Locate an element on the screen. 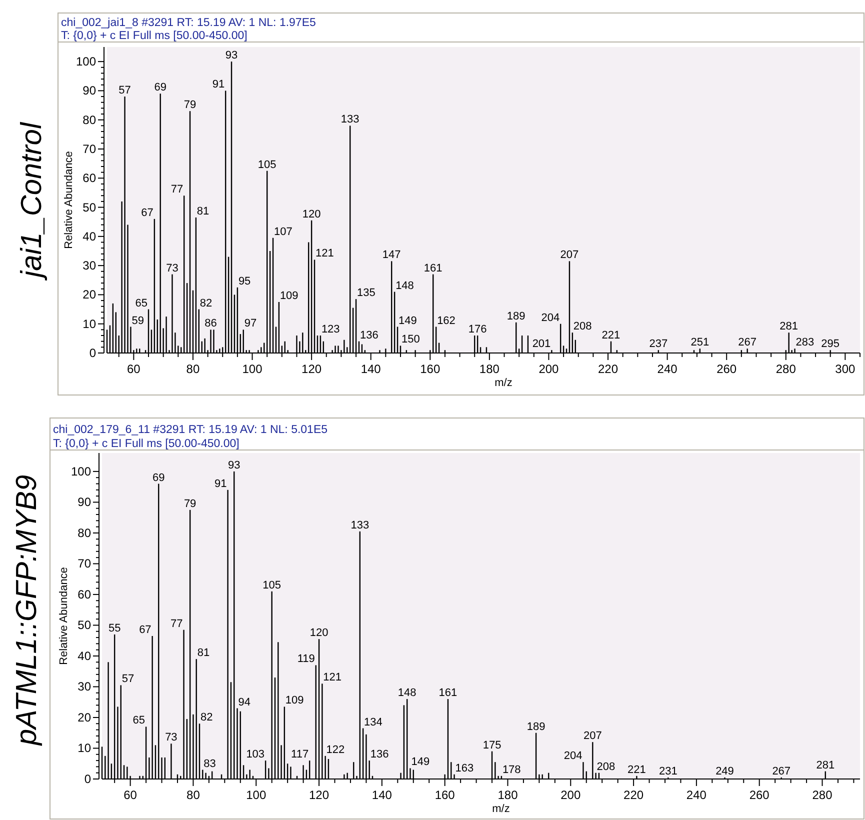  annotation: 135 is located at coordinates (366, 293).